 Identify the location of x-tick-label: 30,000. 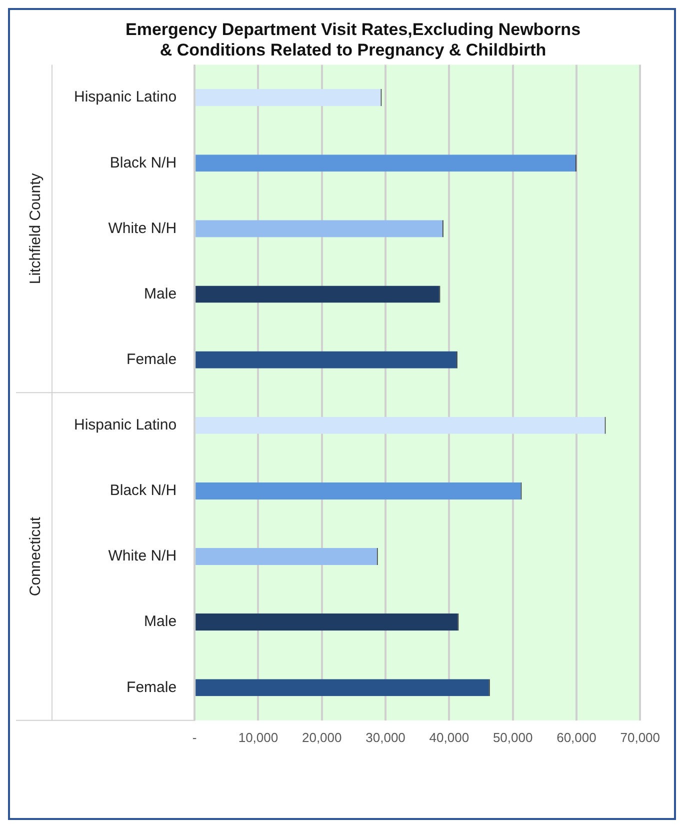
(386, 737).